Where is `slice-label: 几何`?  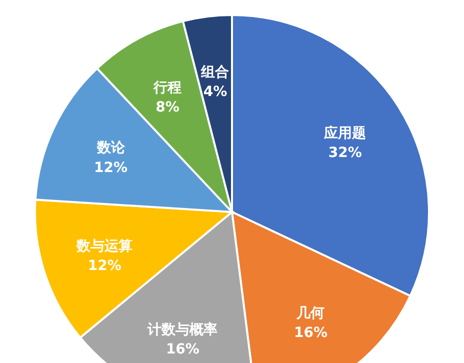
slice-label: 几何 is located at coordinates (310, 314).